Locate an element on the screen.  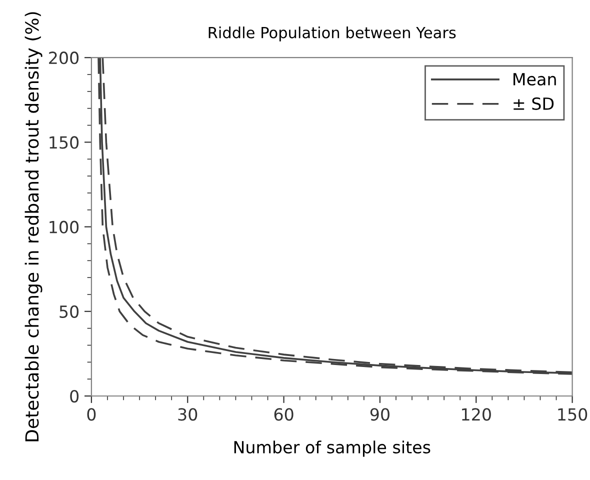
x-tick-label: 90 is located at coordinates (380, 414).